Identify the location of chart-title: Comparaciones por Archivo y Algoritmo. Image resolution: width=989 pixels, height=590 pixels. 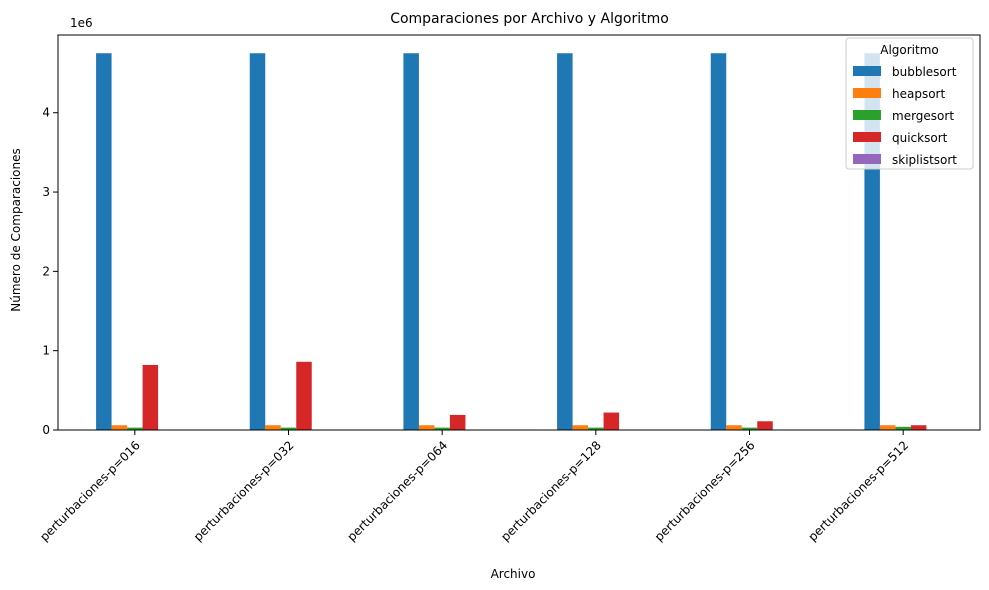
(529, 19).